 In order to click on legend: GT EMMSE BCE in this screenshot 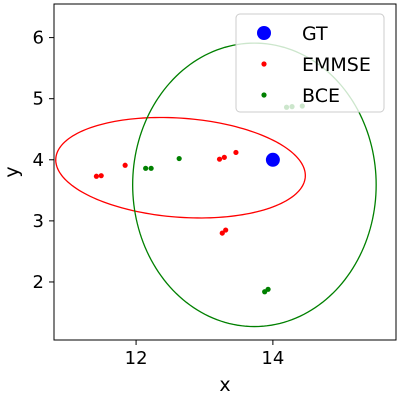, I will do `click(310, 63)`.